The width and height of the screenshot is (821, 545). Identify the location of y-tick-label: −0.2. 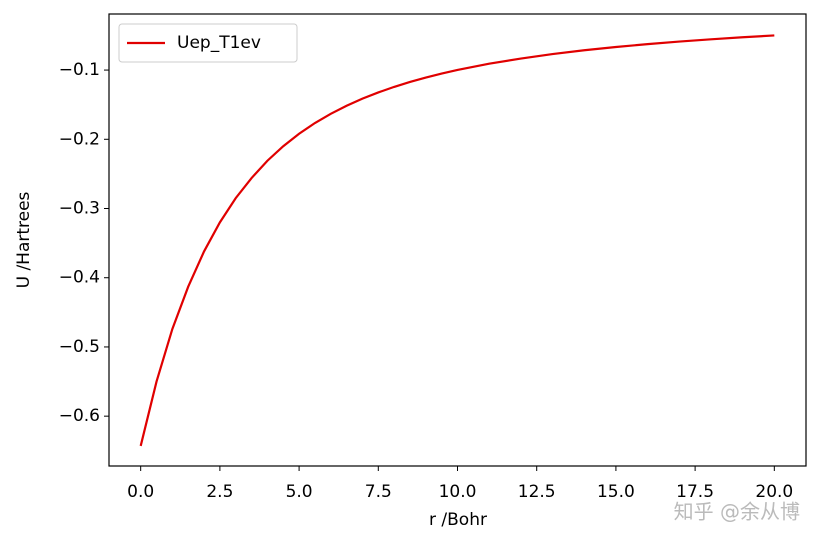
(79, 139).